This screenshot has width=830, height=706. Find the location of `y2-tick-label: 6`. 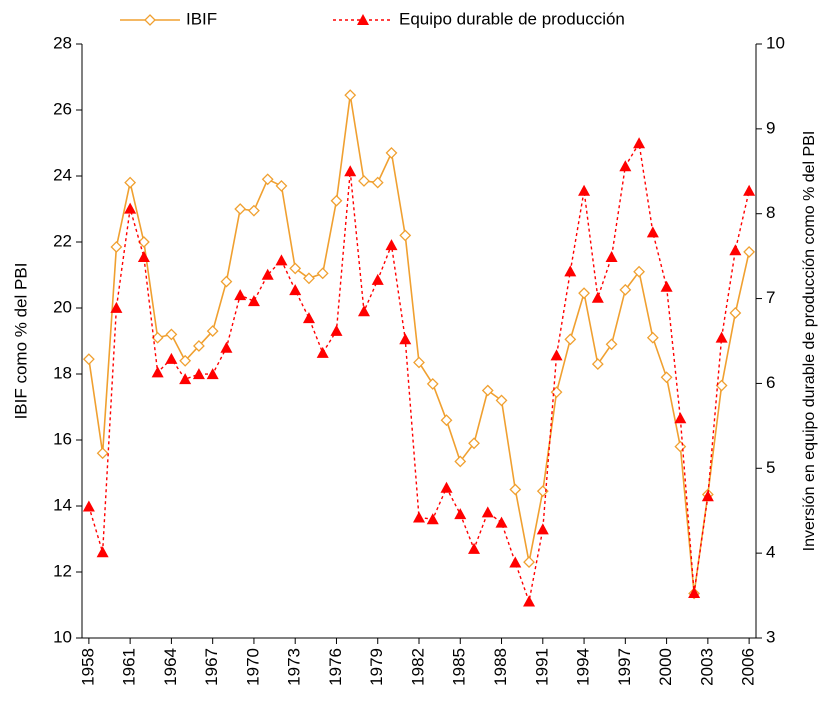

y2-tick-label: 6 is located at coordinates (770, 382).